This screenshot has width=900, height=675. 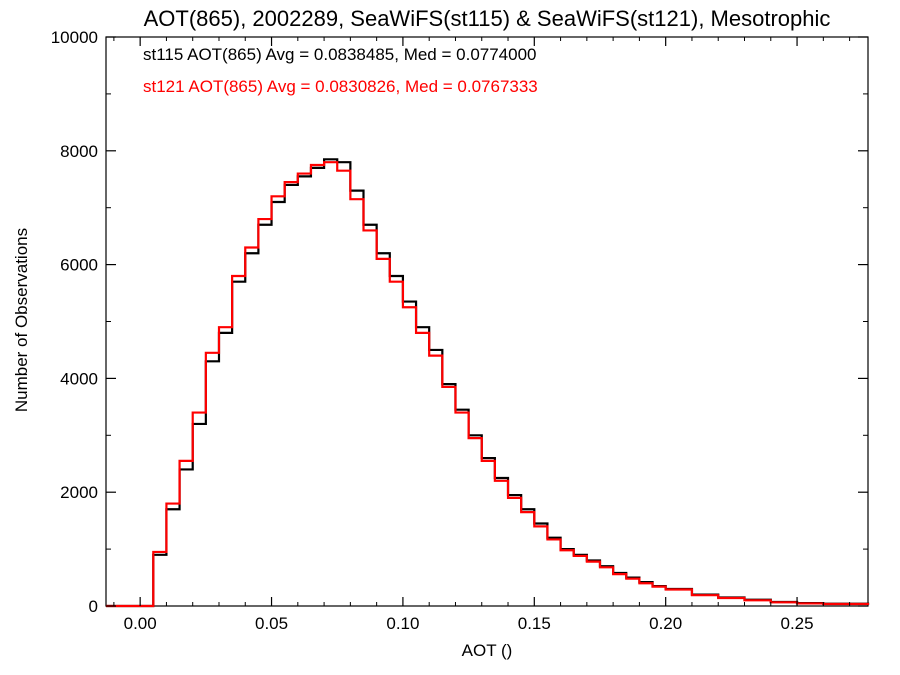 What do you see at coordinates (79, 151) in the screenshot?
I see `y-tick-label: 8000` at bounding box center [79, 151].